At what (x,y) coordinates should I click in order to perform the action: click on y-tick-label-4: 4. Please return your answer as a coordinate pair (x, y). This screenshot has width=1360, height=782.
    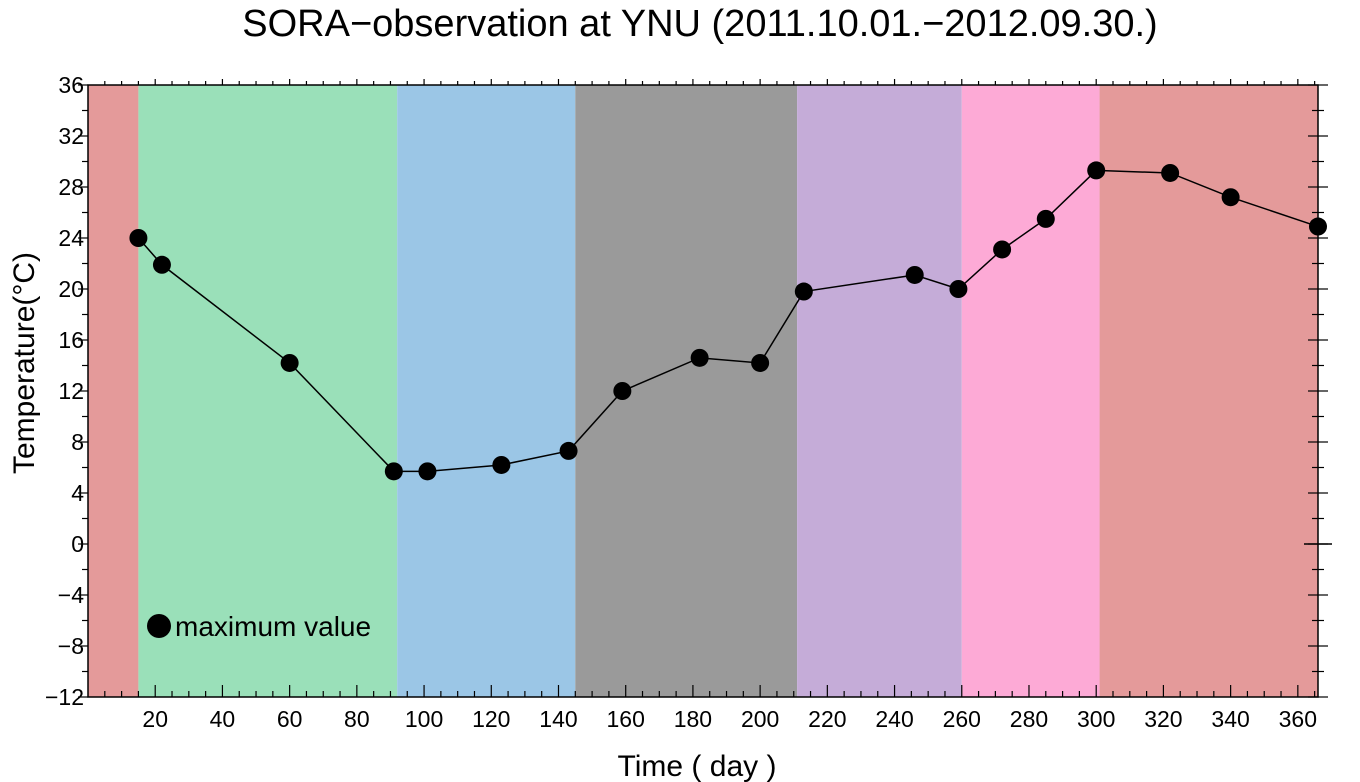
    Looking at the image, I should click on (77, 493).